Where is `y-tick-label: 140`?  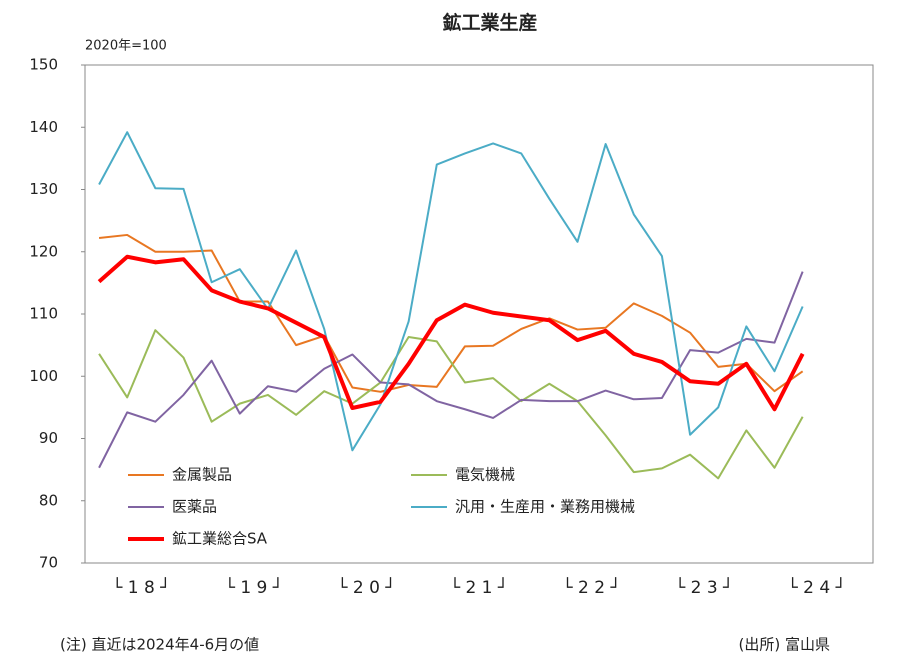 y-tick-label: 140 is located at coordinates (43, 127).